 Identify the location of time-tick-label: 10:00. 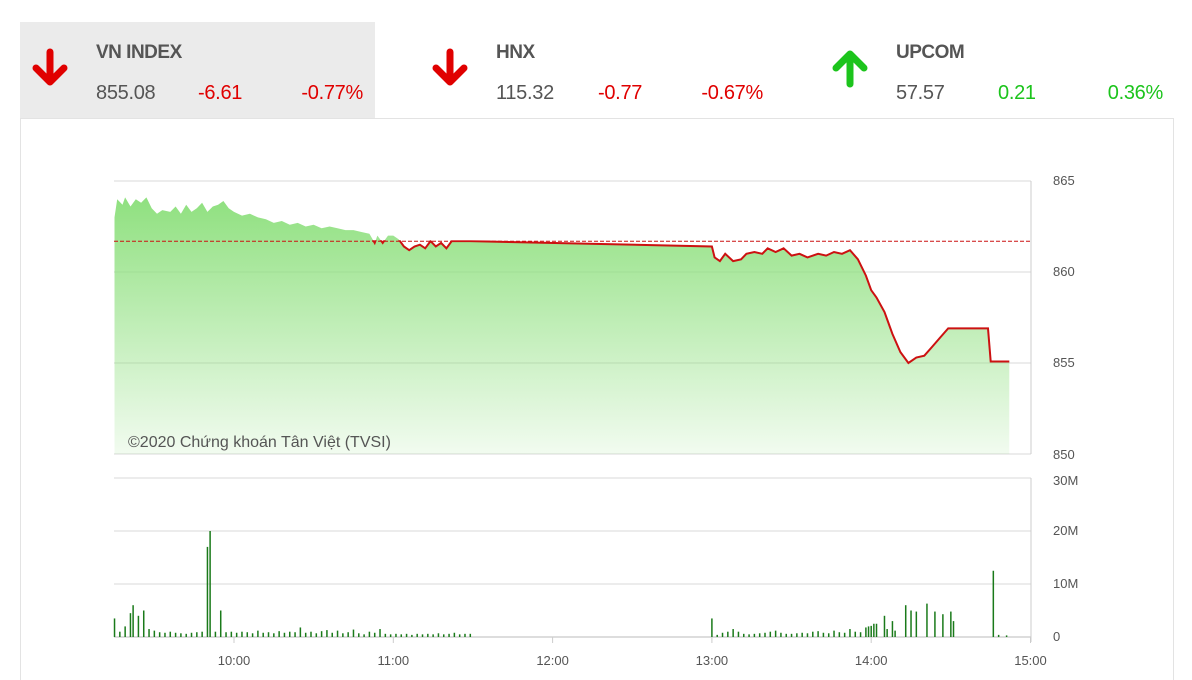
(234, 660).